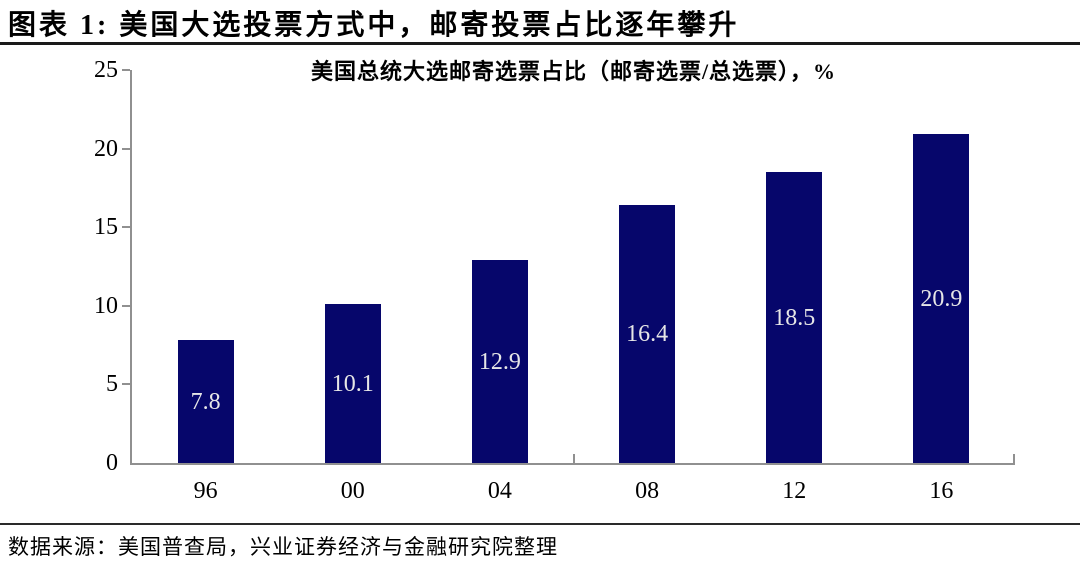 The image size is (1080, 563). I want to click on bar-value-label: 7.8, so click(205, 401).